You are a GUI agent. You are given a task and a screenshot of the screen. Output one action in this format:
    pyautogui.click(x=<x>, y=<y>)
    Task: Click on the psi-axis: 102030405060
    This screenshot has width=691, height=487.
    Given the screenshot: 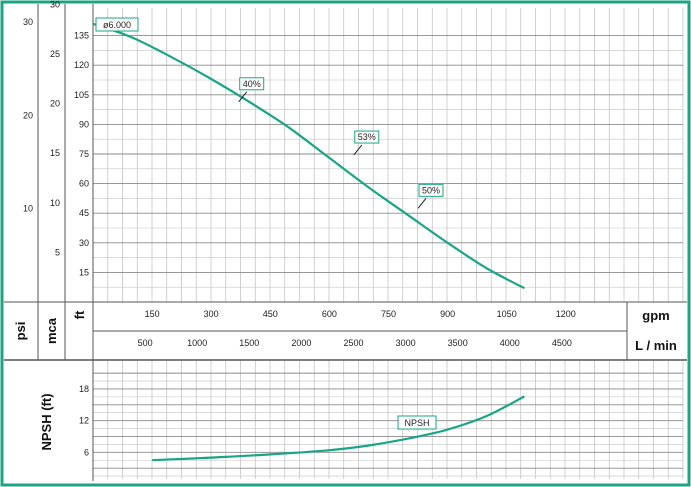 What is the action you would take?
    pyautogui.click(x=28, y=115)
    